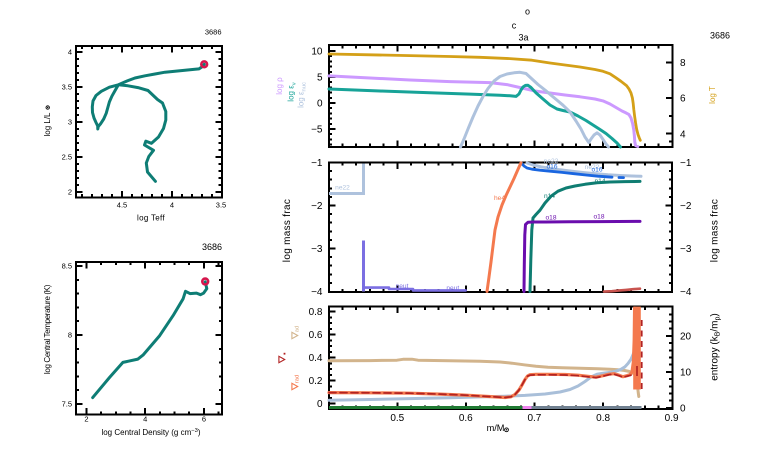  Describe the element at coordinates (67, 157) in the screenshot. I see `svg-text: 2.5` at that location.